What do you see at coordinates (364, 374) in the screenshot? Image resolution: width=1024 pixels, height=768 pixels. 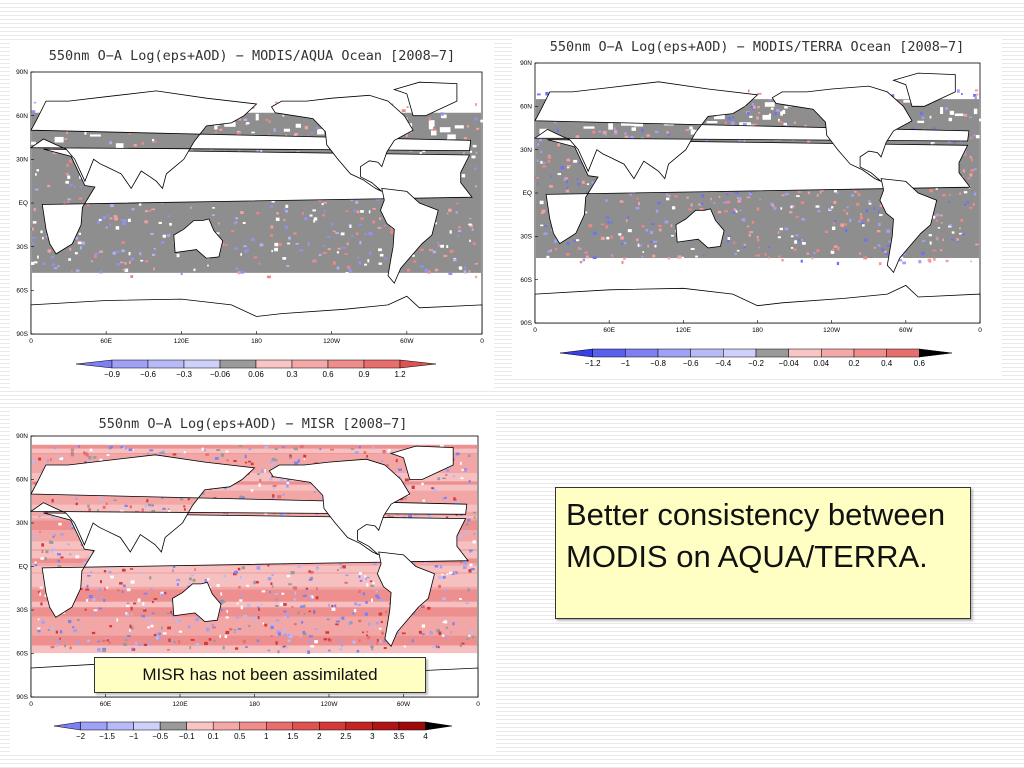 I see `colorbar-tick-label: 0.9` at bounding box center [364, 374].